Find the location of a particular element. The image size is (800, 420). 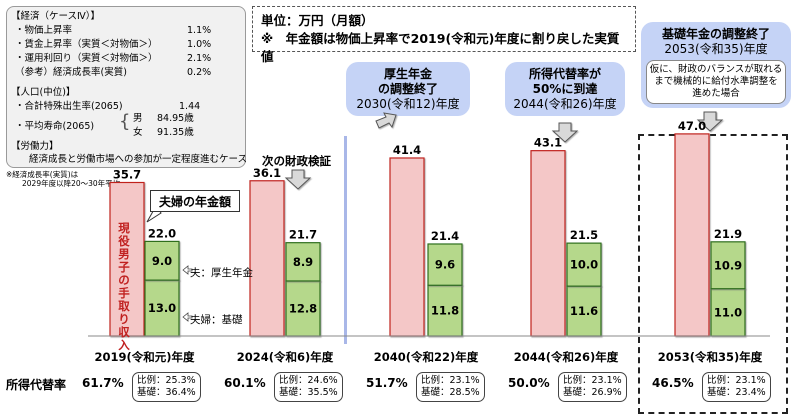

labor-title: 【労働力】 is located at coordinates (35, 146).